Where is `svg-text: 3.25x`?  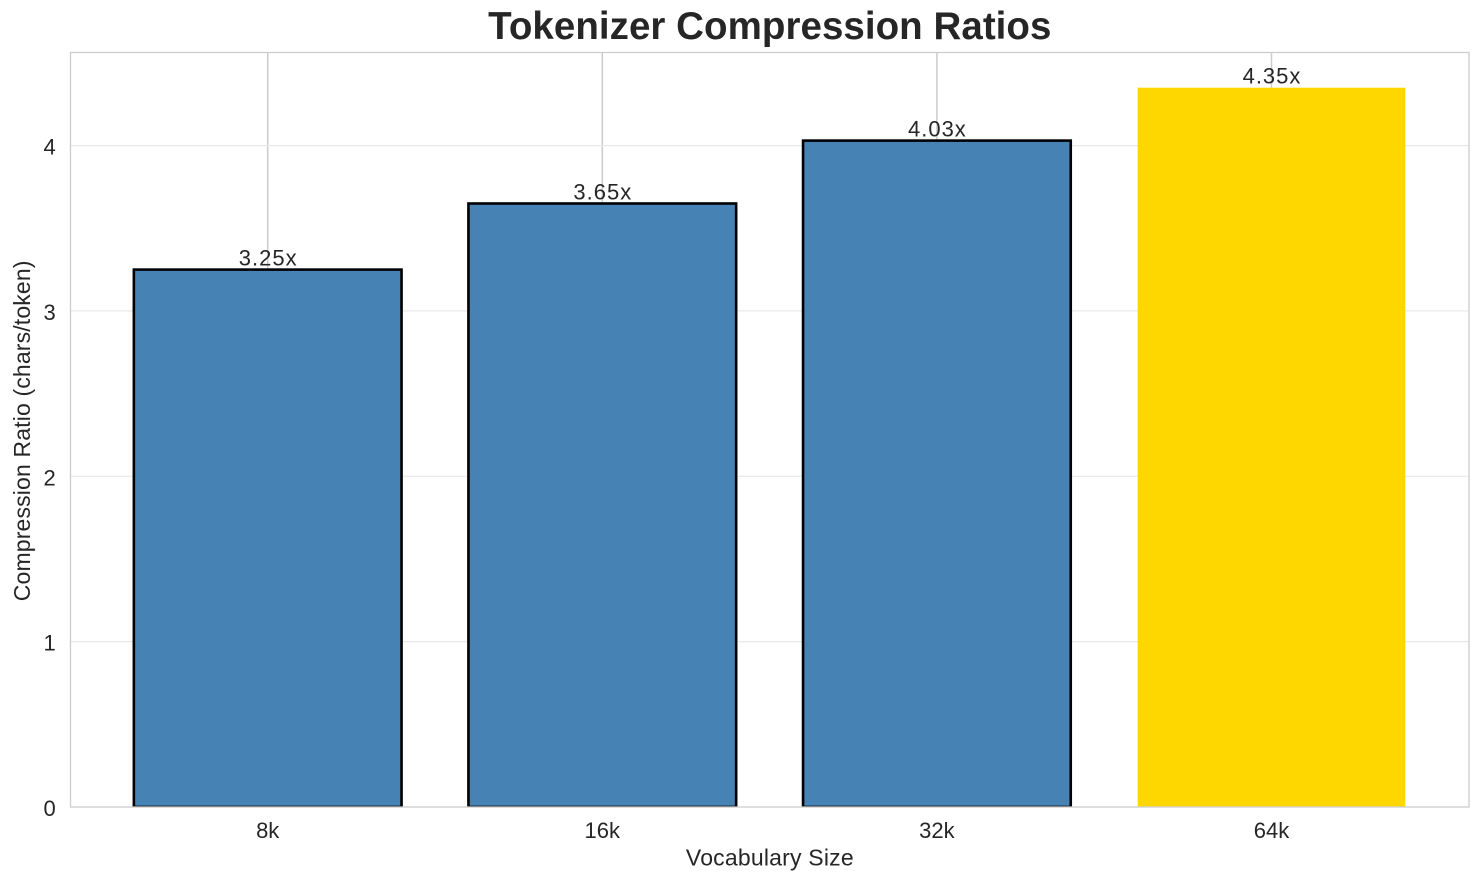 svg-text: 3.25x is located at coordinates (268, 257).